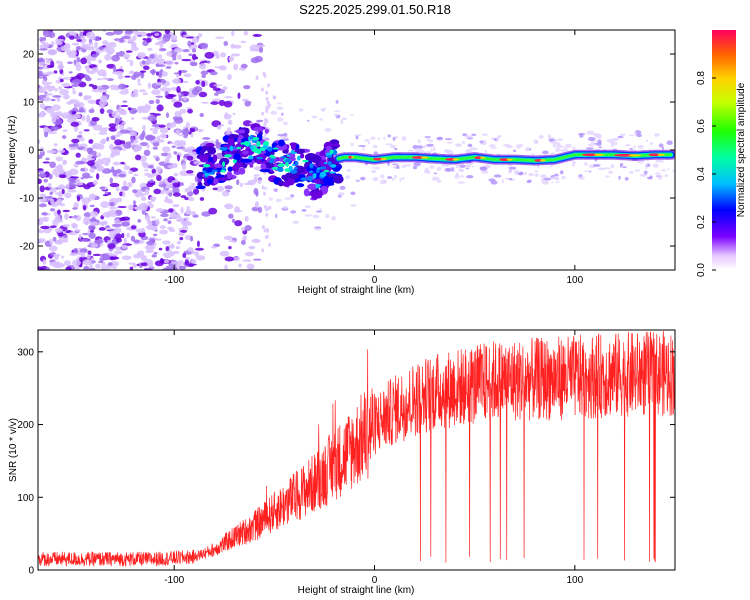 This screenshot has height=600, width=750. Describe the element at coordinates (267, 214) in the screenshot. I see `streak-blob` at that location.